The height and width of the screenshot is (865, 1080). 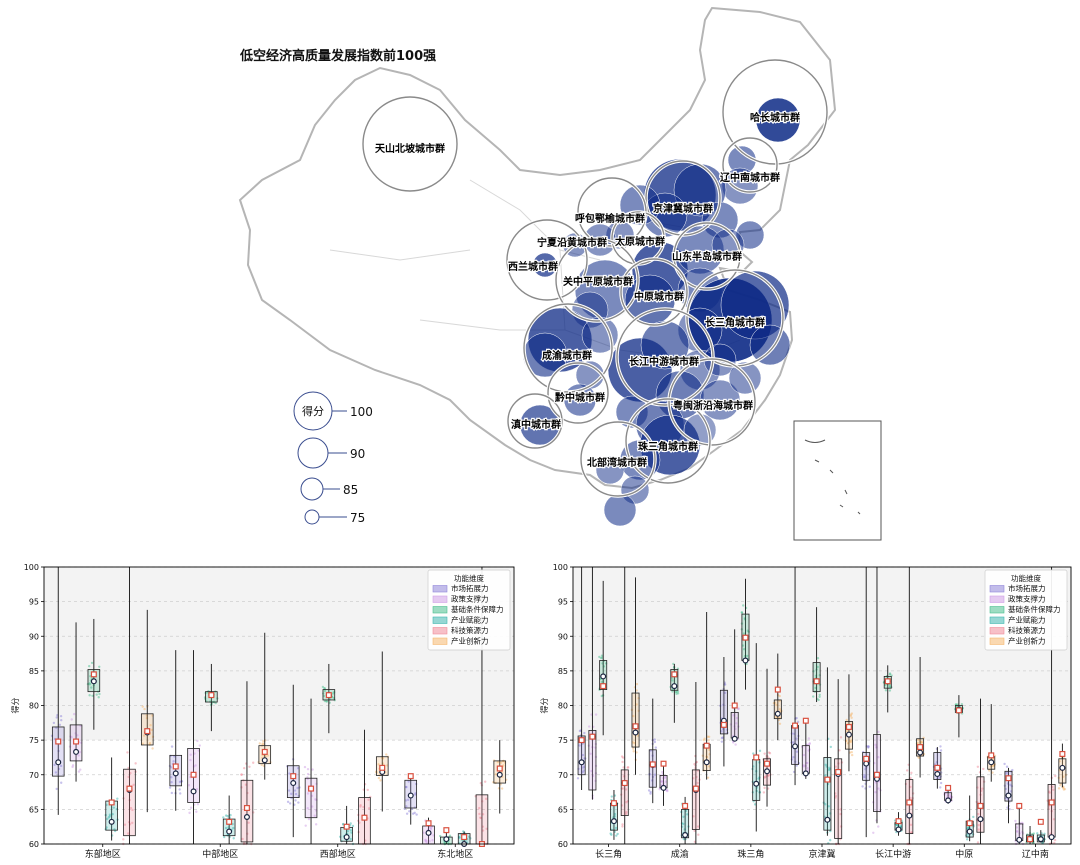 I want to click on cluster-label: 珠三角城市群, so click(x=668, y=446).